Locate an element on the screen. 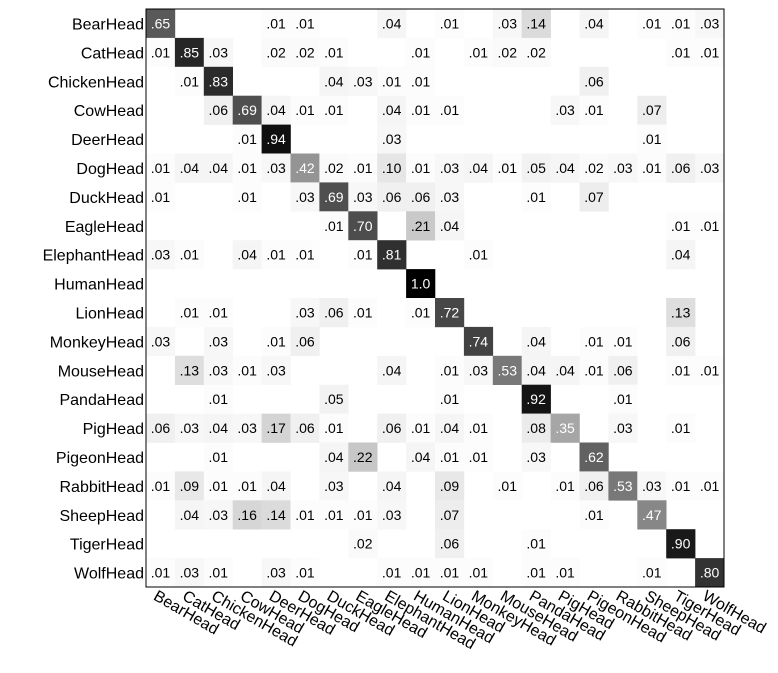 This screenshot has width=778, height=673. cell-value-label: .53 is located at coordinates (623, 486).